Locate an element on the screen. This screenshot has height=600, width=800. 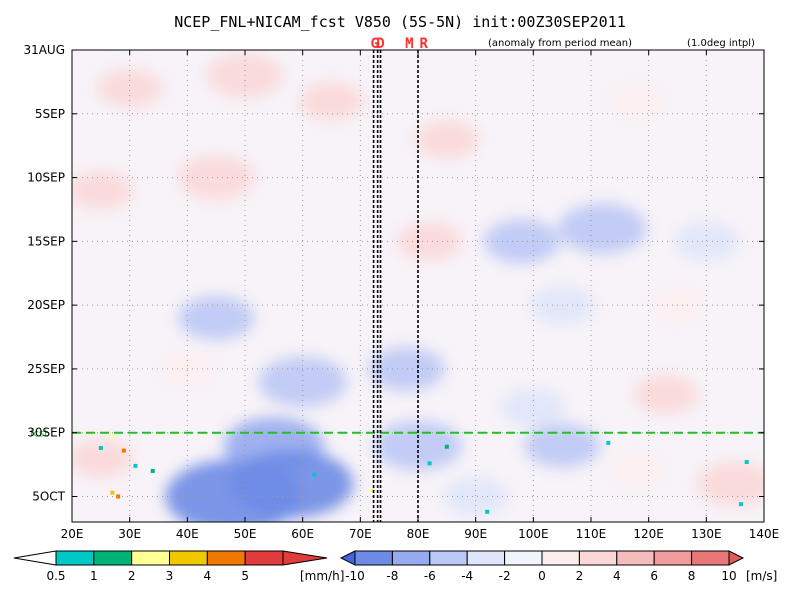
y-tick-label: 30SEP is located at coordinates (46, 433).